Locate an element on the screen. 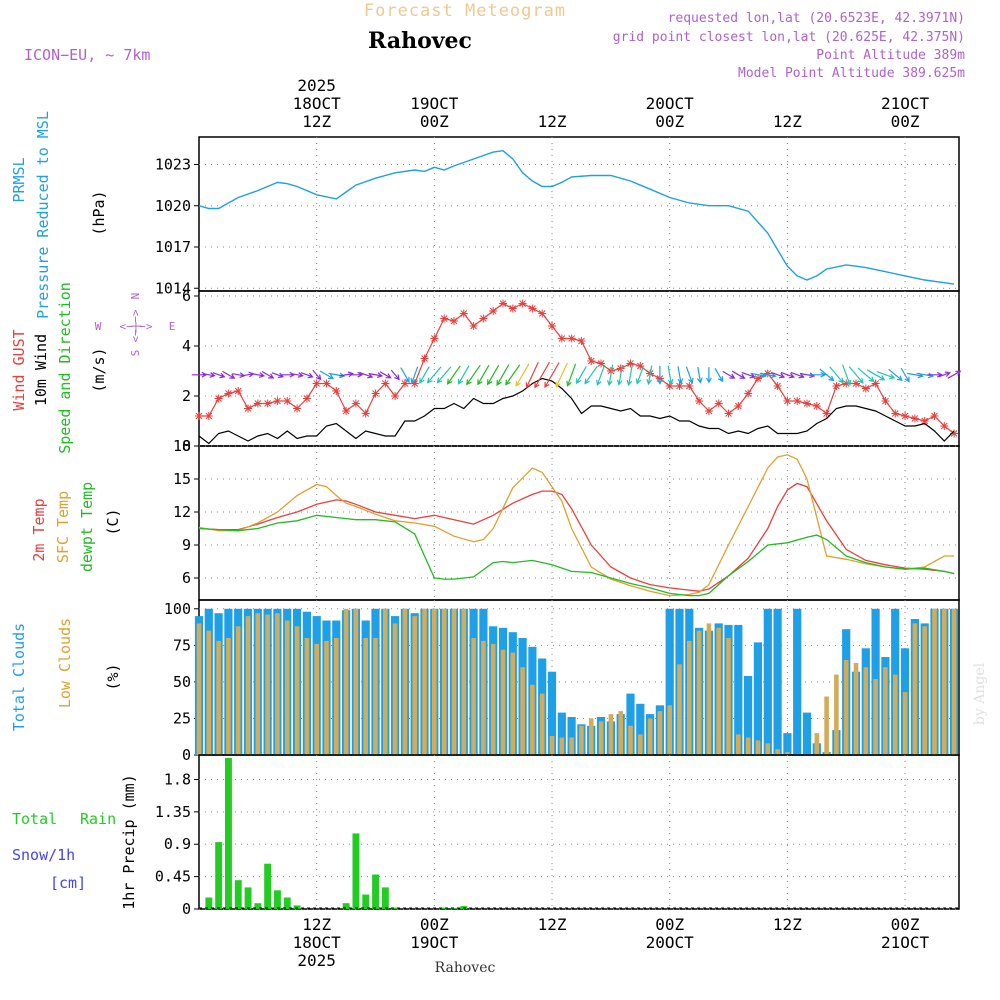 This screenshot has height=1000, width=1000. compass-ew-arrows: <−|−> is located at coordinates (135, 326).